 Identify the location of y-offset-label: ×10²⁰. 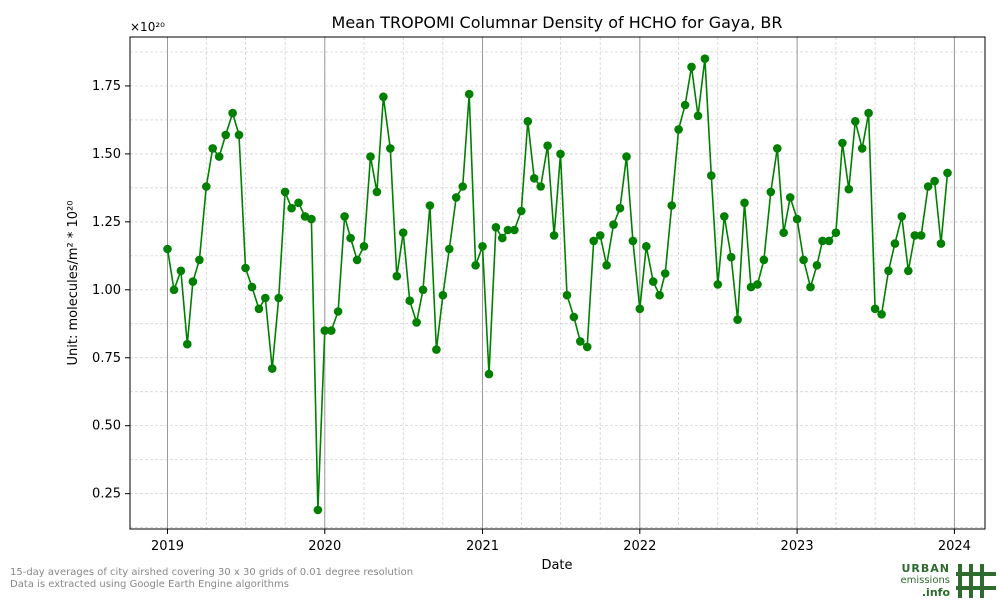
(147, 27).